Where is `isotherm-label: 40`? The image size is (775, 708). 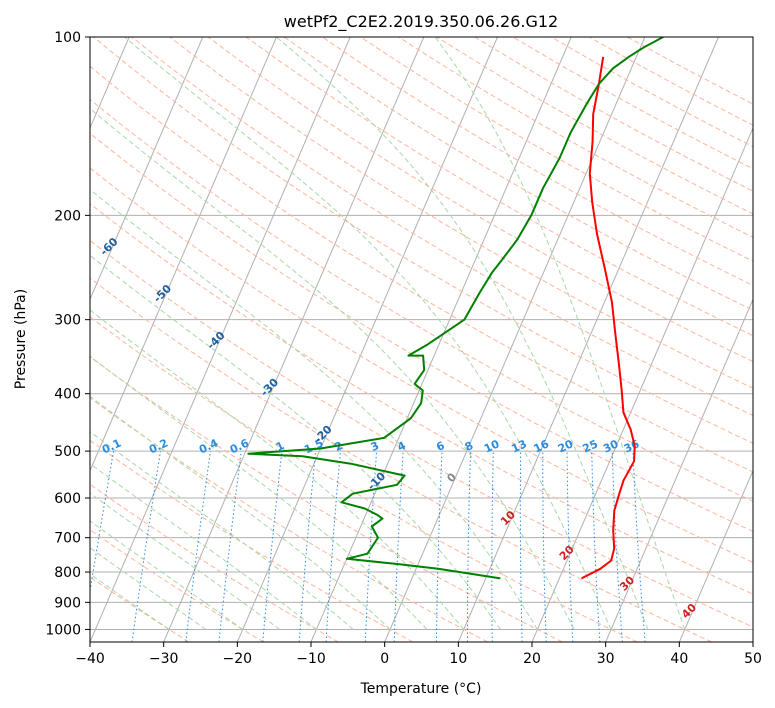 isotherm-label: 40 is located at coordinates (689, 611).